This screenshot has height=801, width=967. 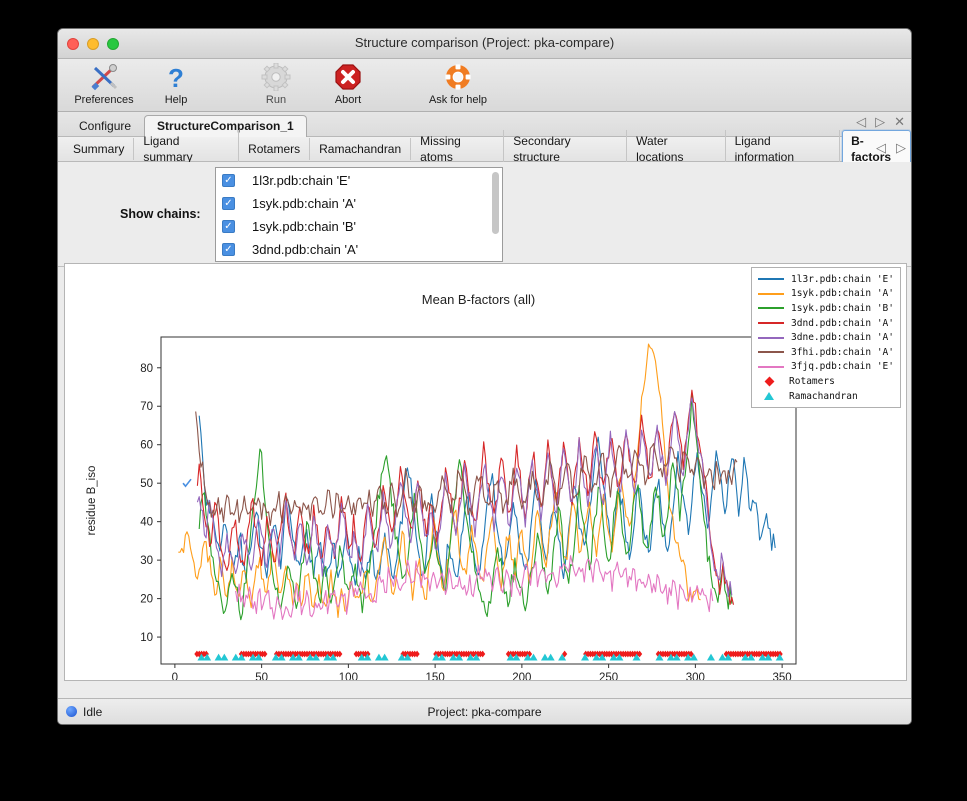 I want to click on tab-secondary-structure: Secondary structure, so click(x=566, y=149).